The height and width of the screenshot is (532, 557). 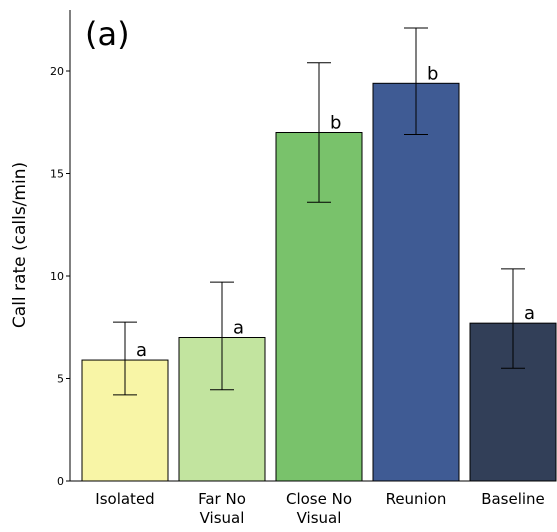 I want to click on x-tick-label: Isolated, so click(x=124, y=499).